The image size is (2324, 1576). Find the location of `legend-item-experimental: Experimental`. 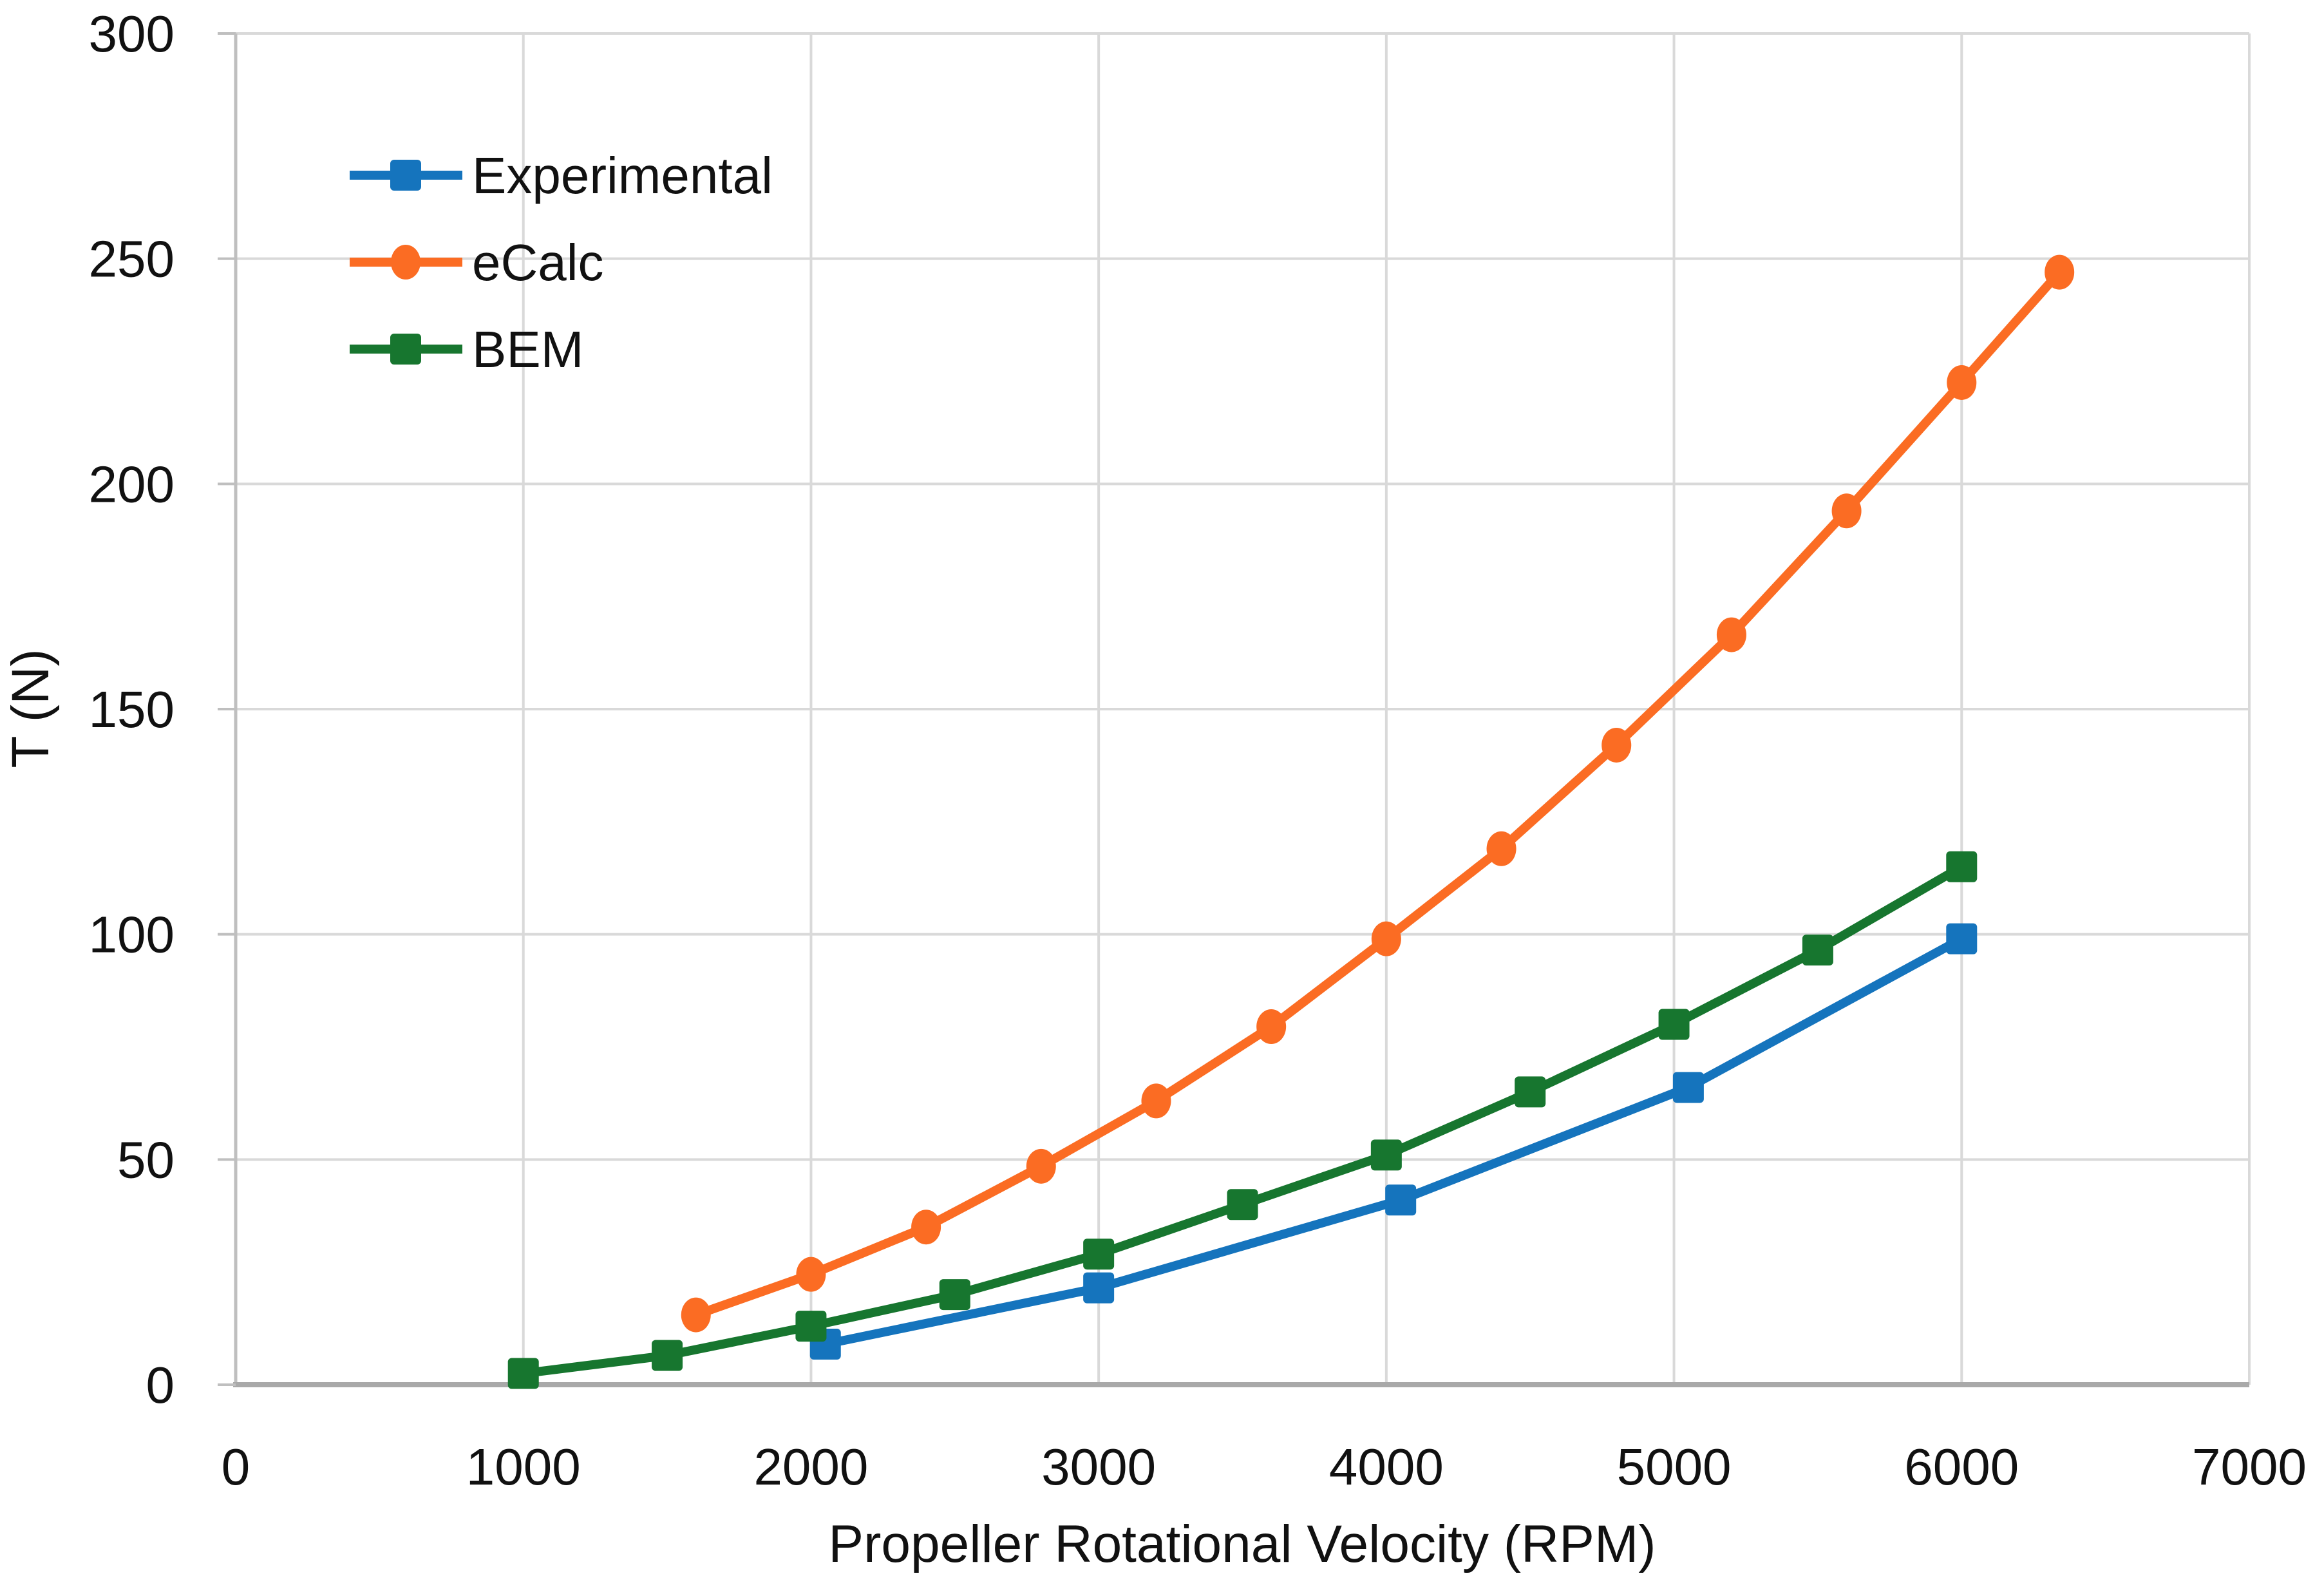

legend-item-experimental: Experimental is located at coordinates (561, 175).